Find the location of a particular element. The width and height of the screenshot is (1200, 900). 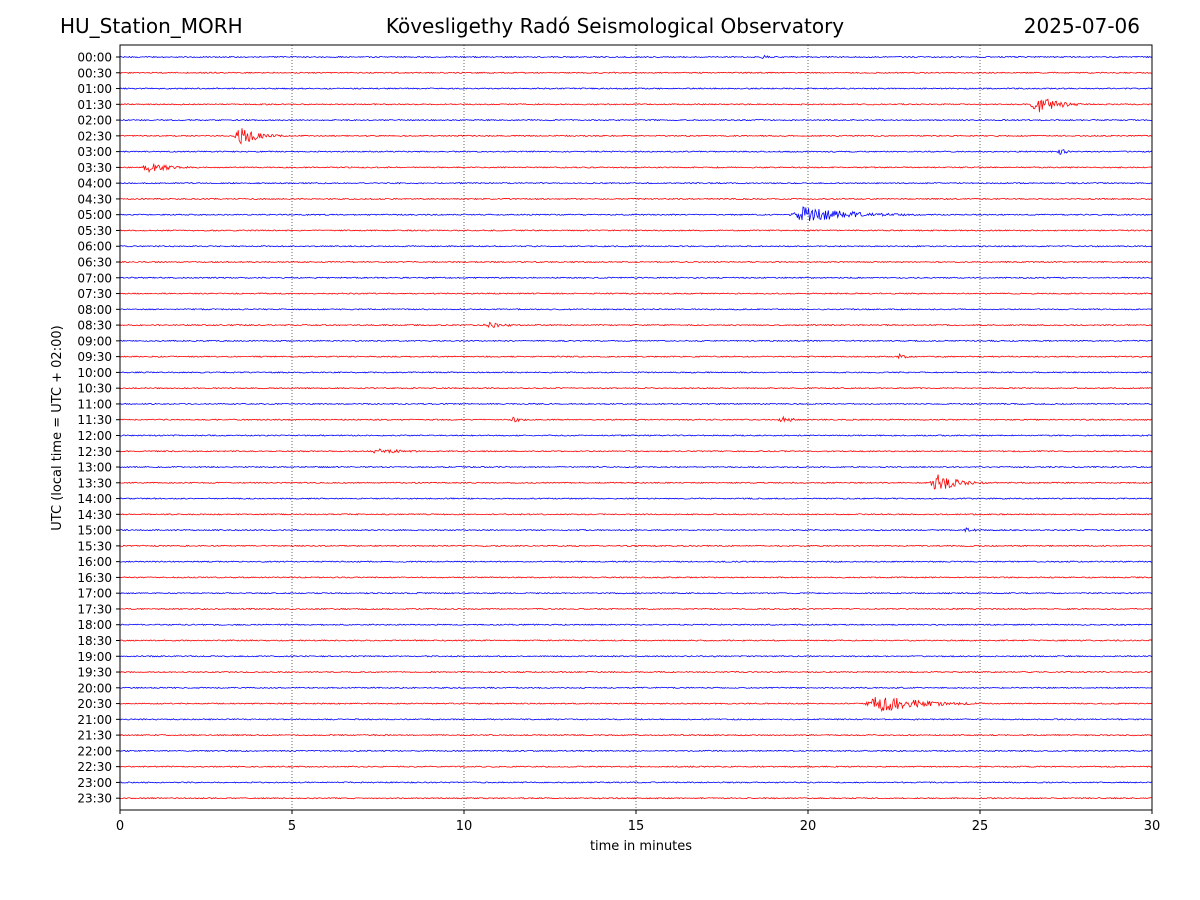

y-tick-label: 12:00 is located at coordinates (94, 436).